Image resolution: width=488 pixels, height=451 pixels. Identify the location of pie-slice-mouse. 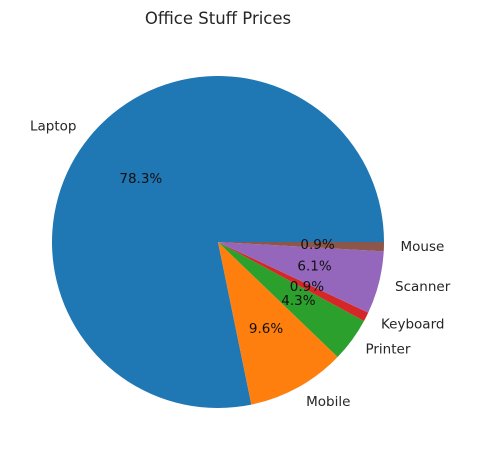
(301, 247).